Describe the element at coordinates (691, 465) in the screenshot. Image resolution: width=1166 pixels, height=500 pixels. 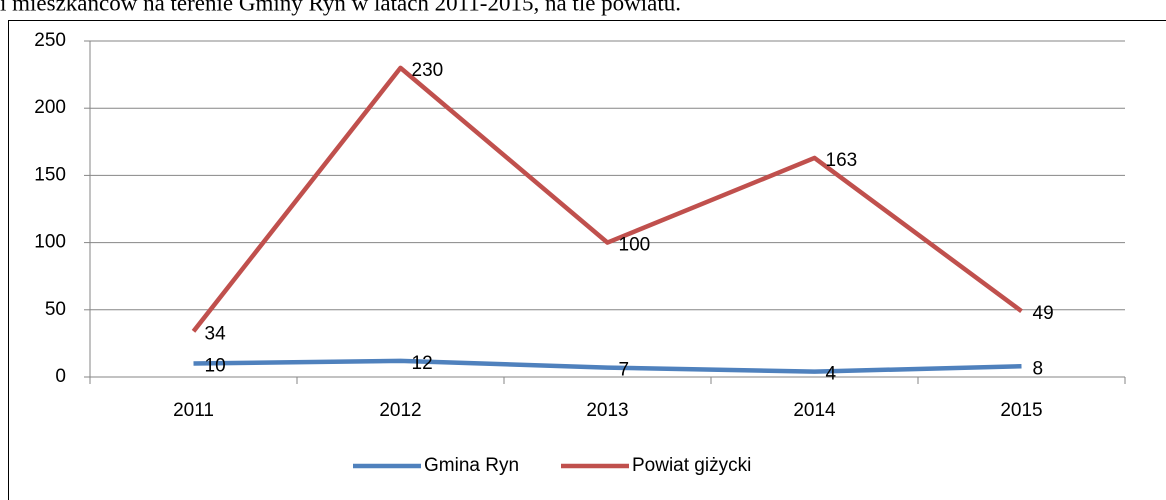
I see `legend-label: Powiat giżycki` at that location.